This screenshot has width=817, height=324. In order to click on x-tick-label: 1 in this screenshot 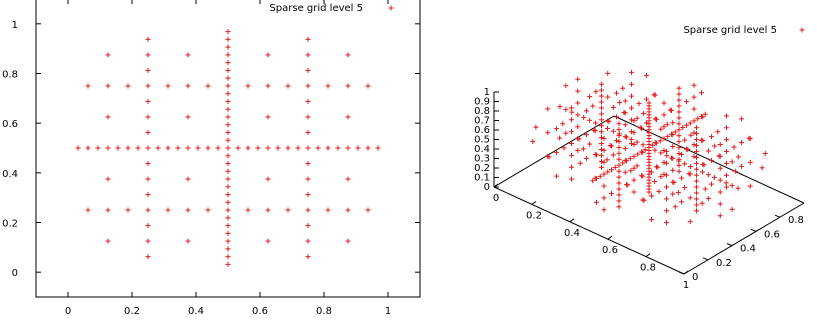, I will do `click(388, 311)`.